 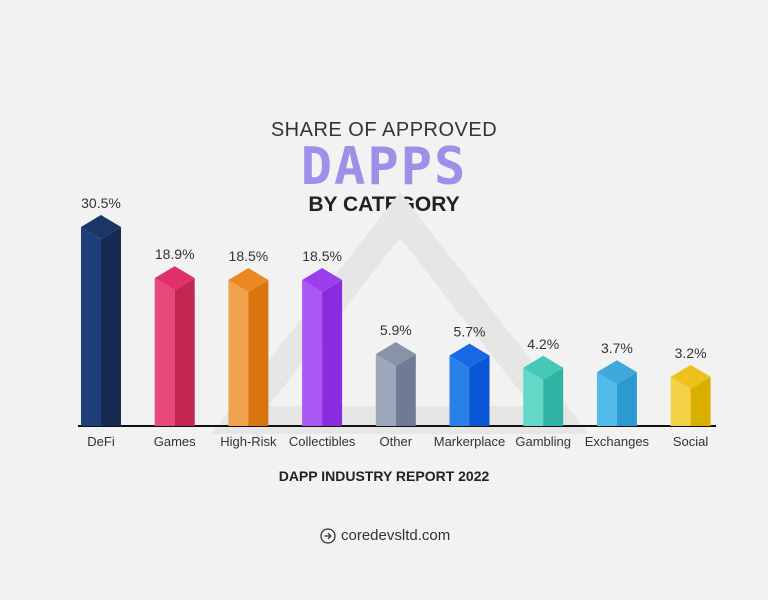 What do you see at coordinates (691, 353) in the screenshot?
I see `bar-value-label: 3.2%` at bounding box center [691, 353].